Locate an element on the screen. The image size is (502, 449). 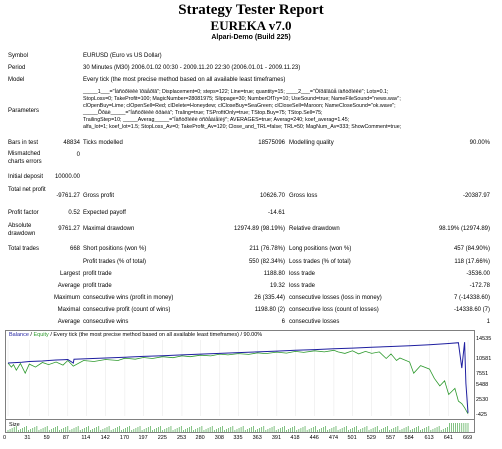
server-name: Alpari-Demo (Build 225) is located at coordinates (251, 37).